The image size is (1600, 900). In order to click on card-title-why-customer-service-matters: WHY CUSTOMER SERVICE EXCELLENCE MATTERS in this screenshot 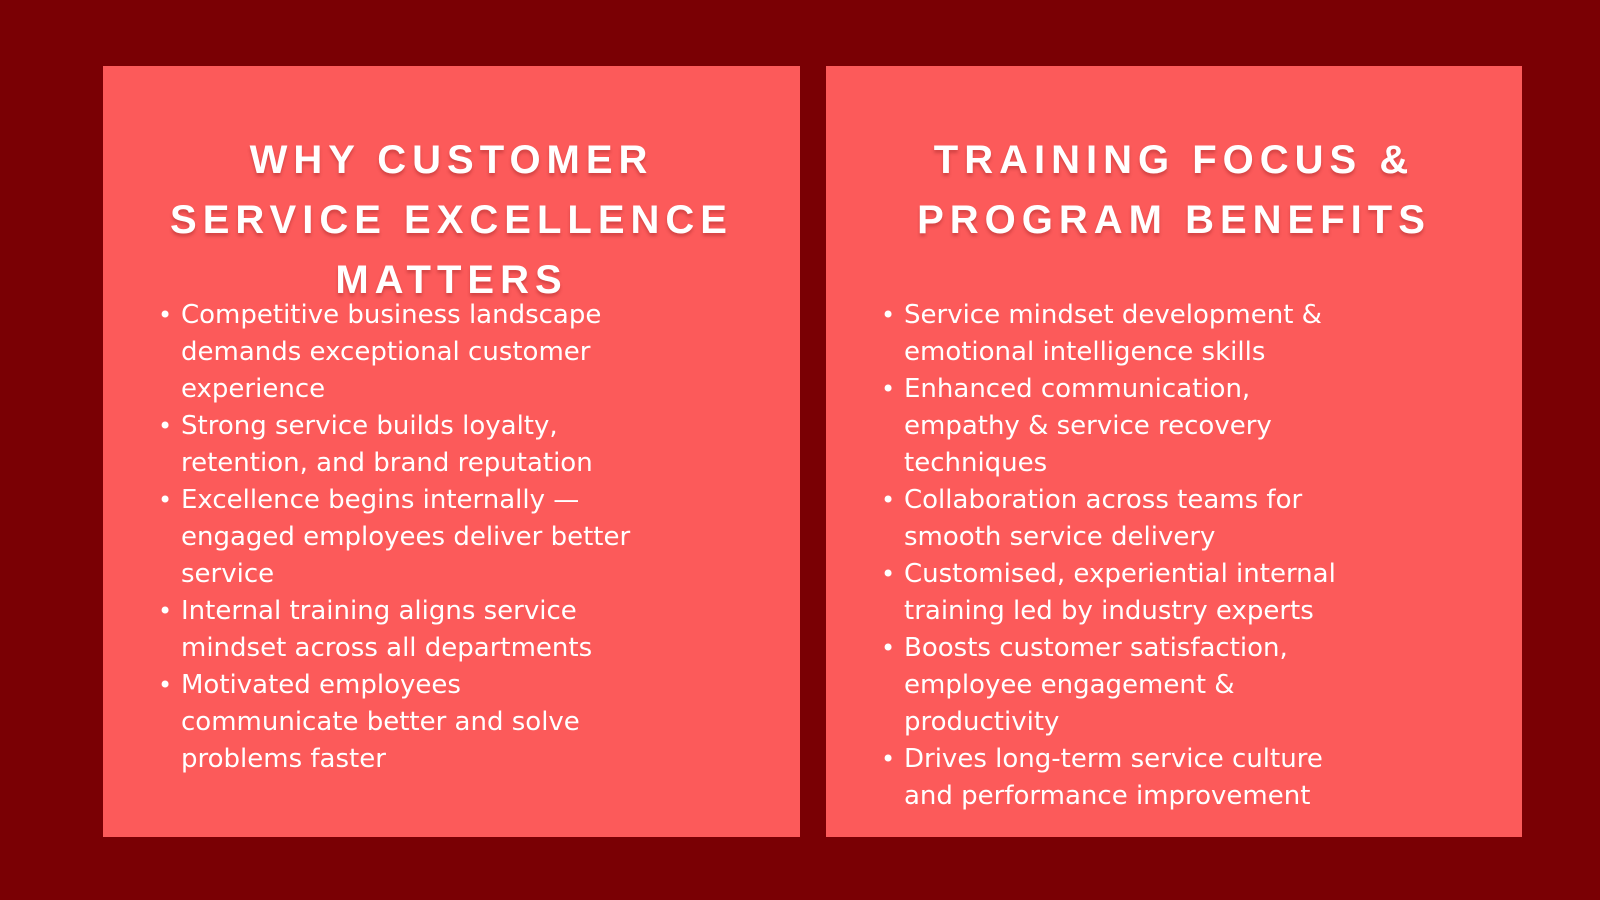, I will do `click(451, 220)`.